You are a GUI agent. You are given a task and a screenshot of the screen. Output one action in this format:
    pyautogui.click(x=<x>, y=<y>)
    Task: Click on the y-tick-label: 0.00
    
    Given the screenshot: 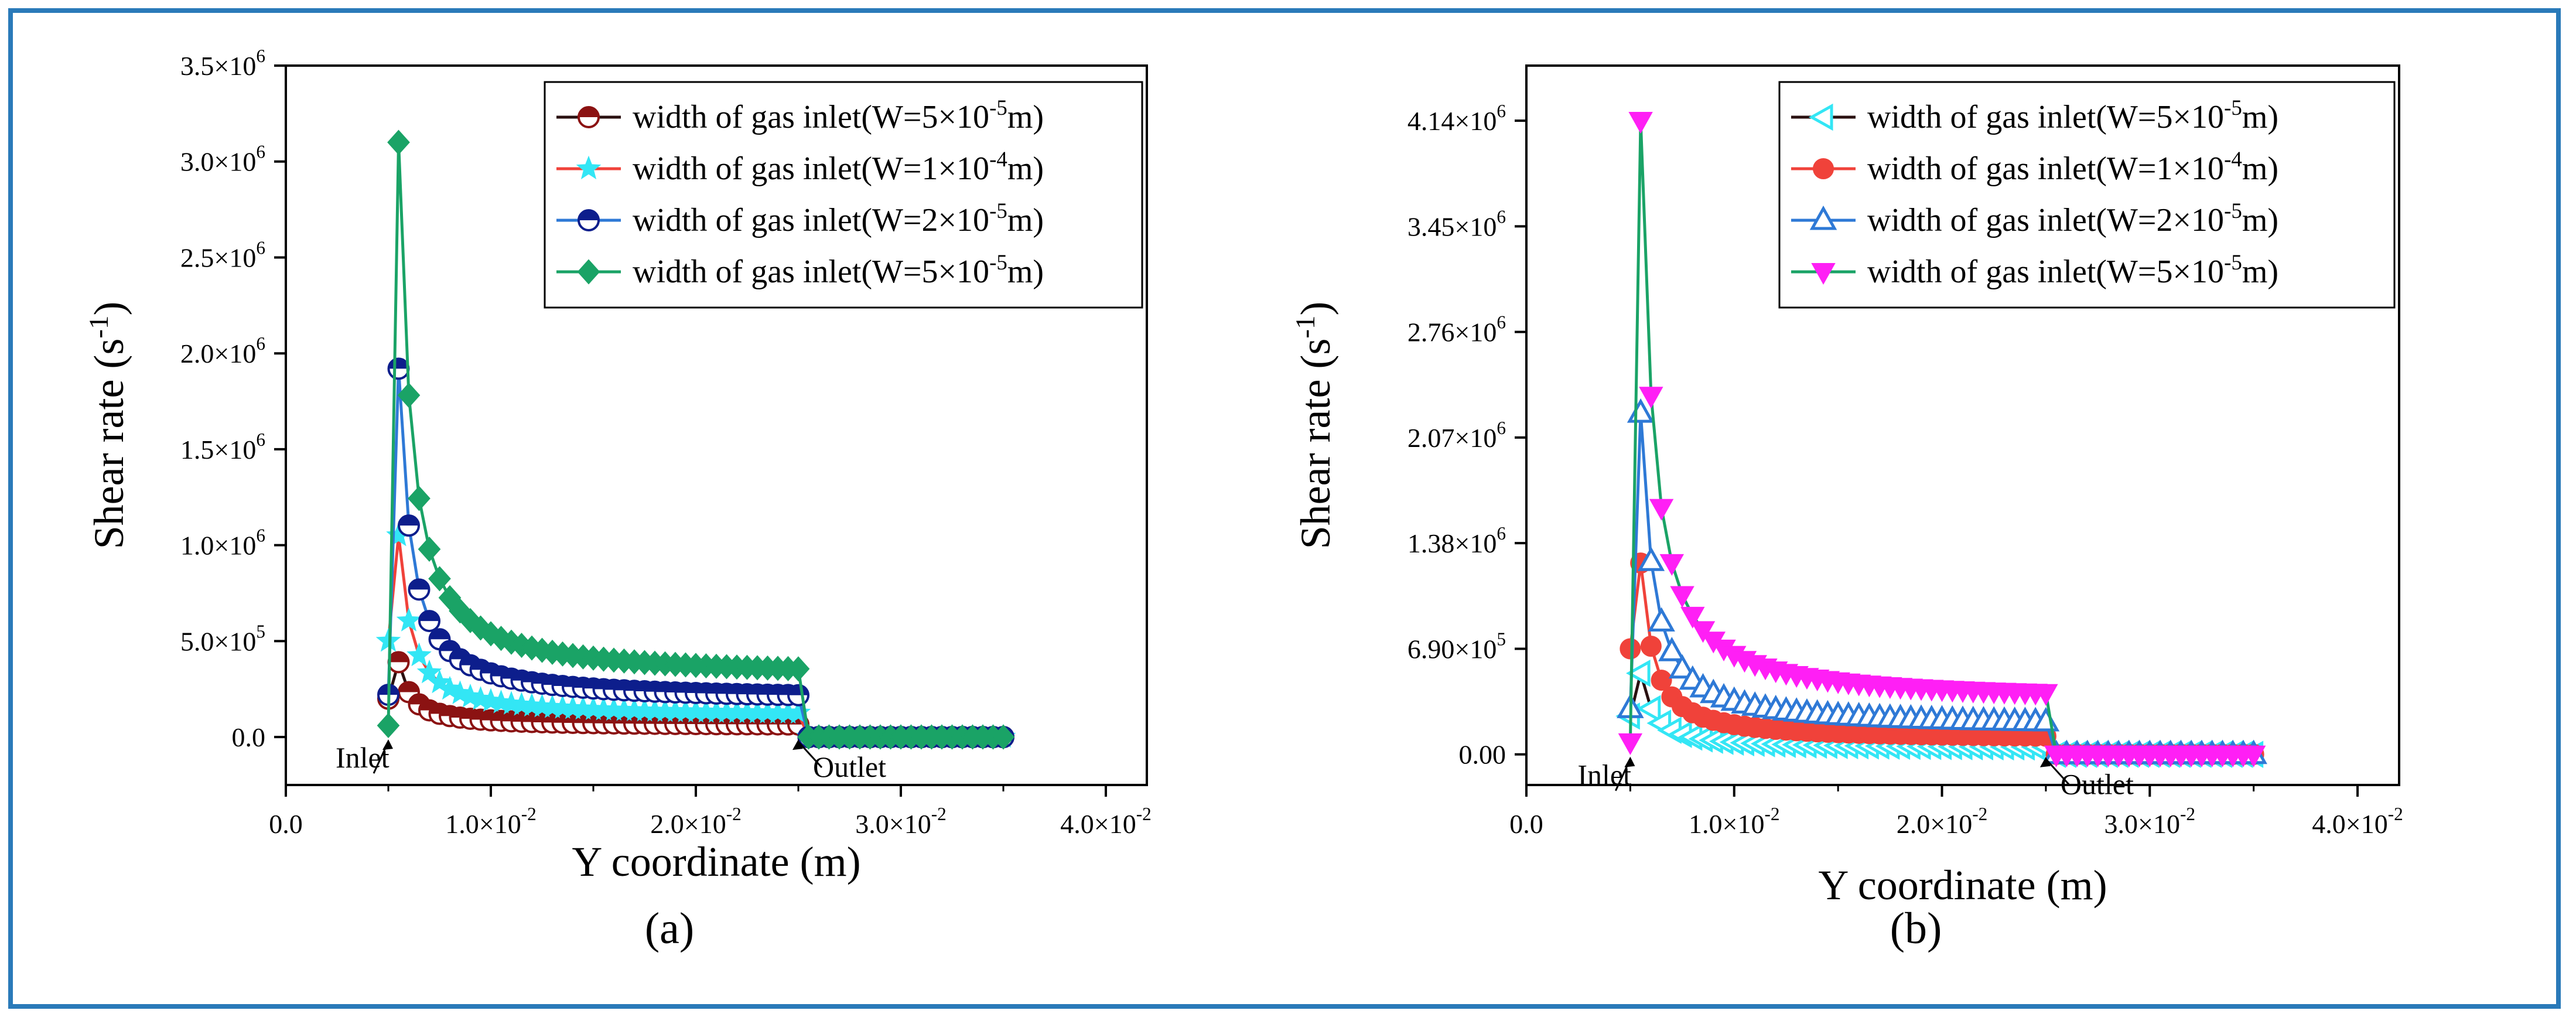 What is the action you would take?
    pyautogui.click(x=1483, y=755)
    